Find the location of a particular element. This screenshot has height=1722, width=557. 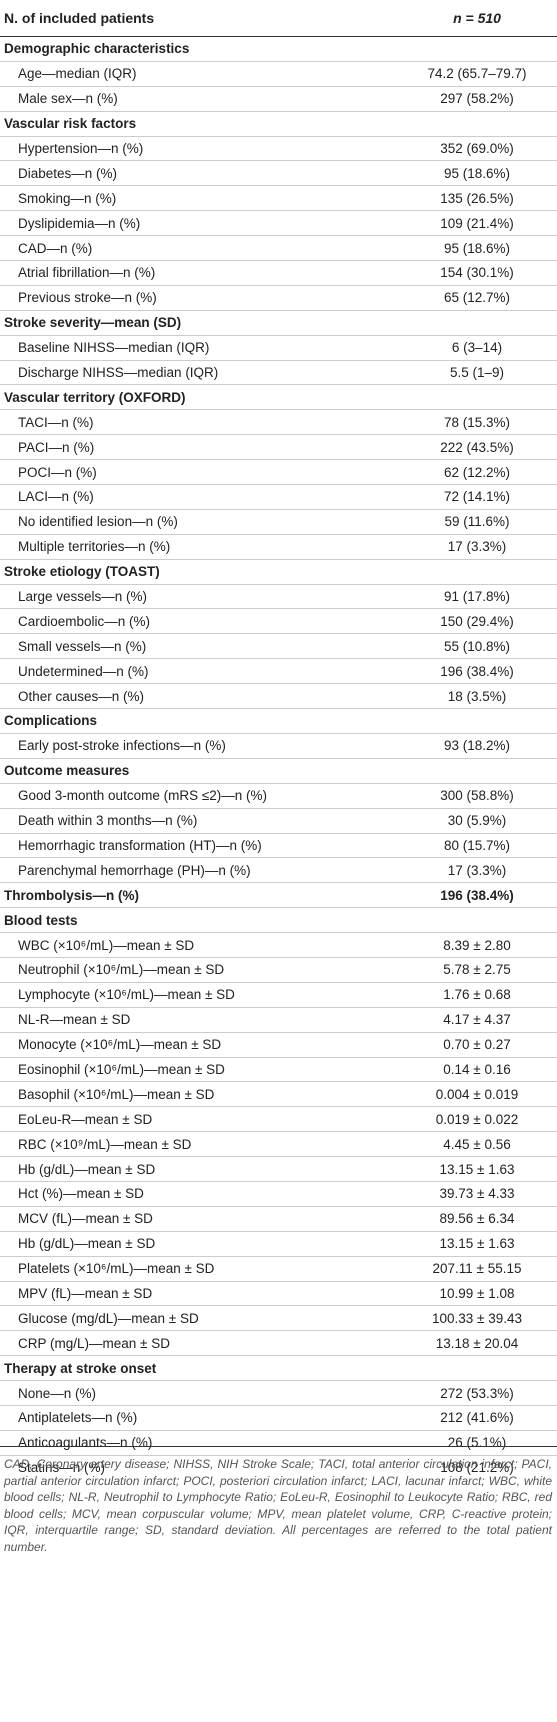

row-label: CRP (mg/L)—mean ± SD is located at coordinates (94, 1343).